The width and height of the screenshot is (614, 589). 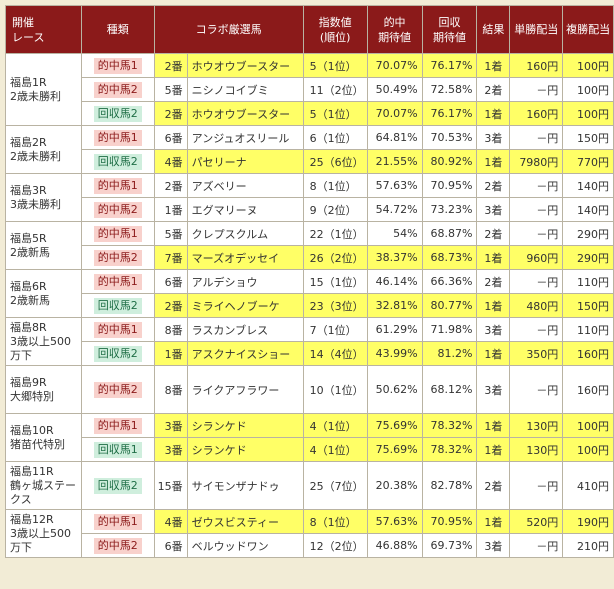 What do you see at coordinates (43, 29) in the screenshot?
I see `header-race: 開催 レース` at bounding box center [43, 29].